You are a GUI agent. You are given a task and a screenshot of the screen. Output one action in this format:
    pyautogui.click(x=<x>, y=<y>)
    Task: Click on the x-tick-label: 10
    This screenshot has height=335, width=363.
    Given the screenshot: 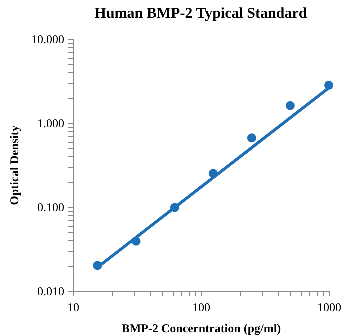 What is the action you would take?
    pyautogui.click(x=74, y=307)
    